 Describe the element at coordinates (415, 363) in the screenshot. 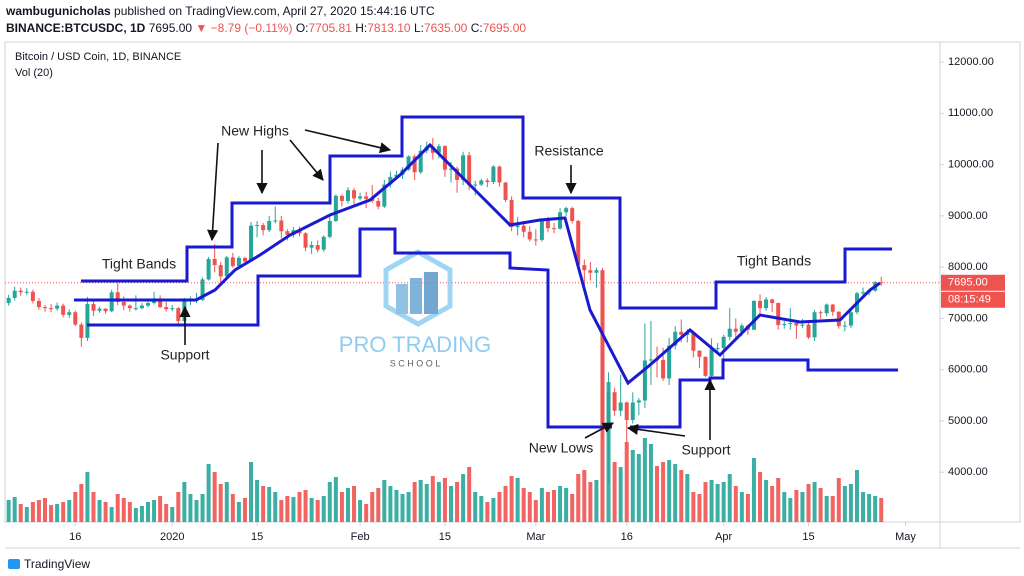

I see `logo-sub: S C H O O L` at that location.